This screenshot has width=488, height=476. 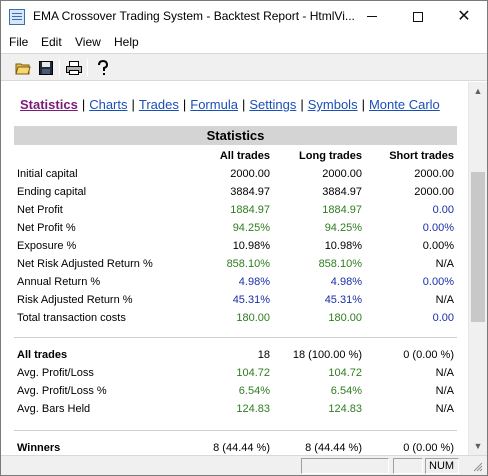 What do you see at coordinates (74, 68) in the screenshot?
I see `print-button` at bounding box center [74, 68].